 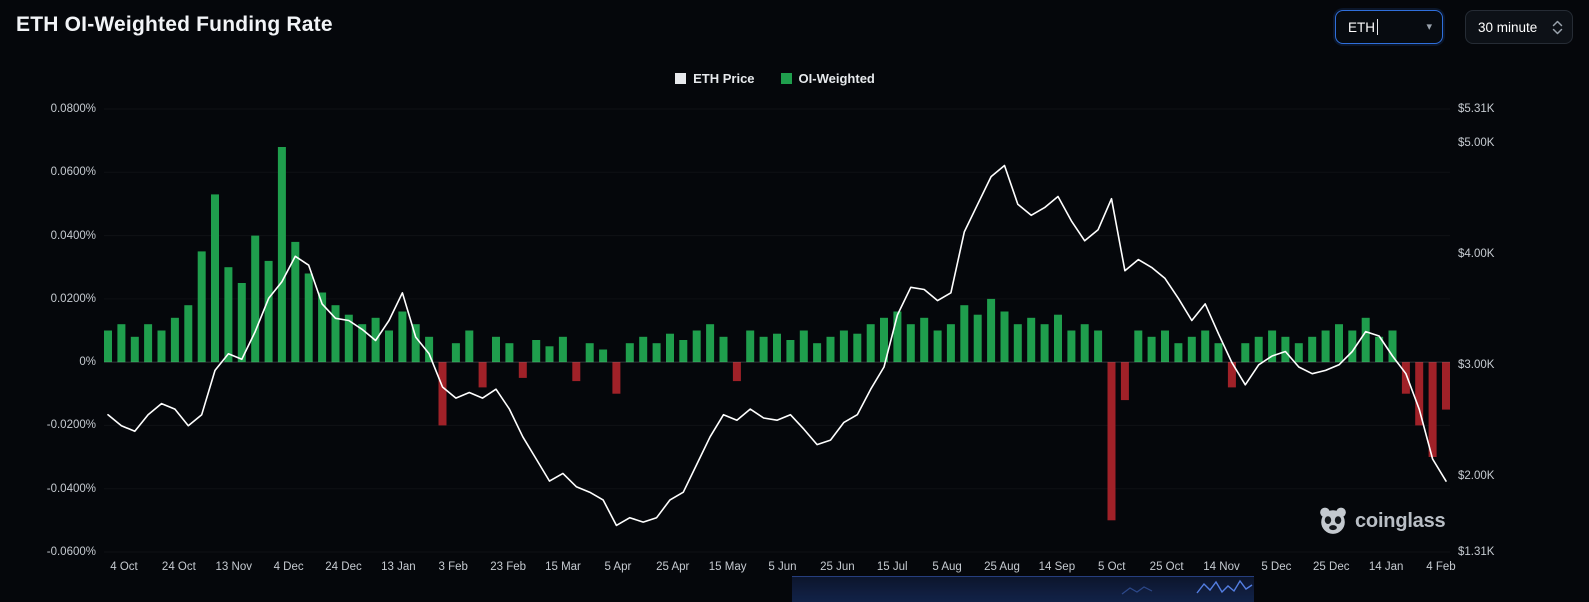 What do you see at coordinates (1377, 27) in the screenshot?
I see `text-cursor` at bounding box center [1377, 27].